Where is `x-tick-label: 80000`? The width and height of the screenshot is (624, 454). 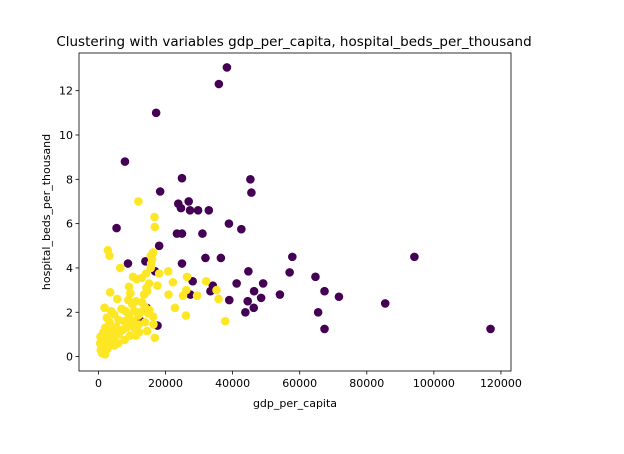
x-tick-label: 80000 is located at coordinates (366, 383).